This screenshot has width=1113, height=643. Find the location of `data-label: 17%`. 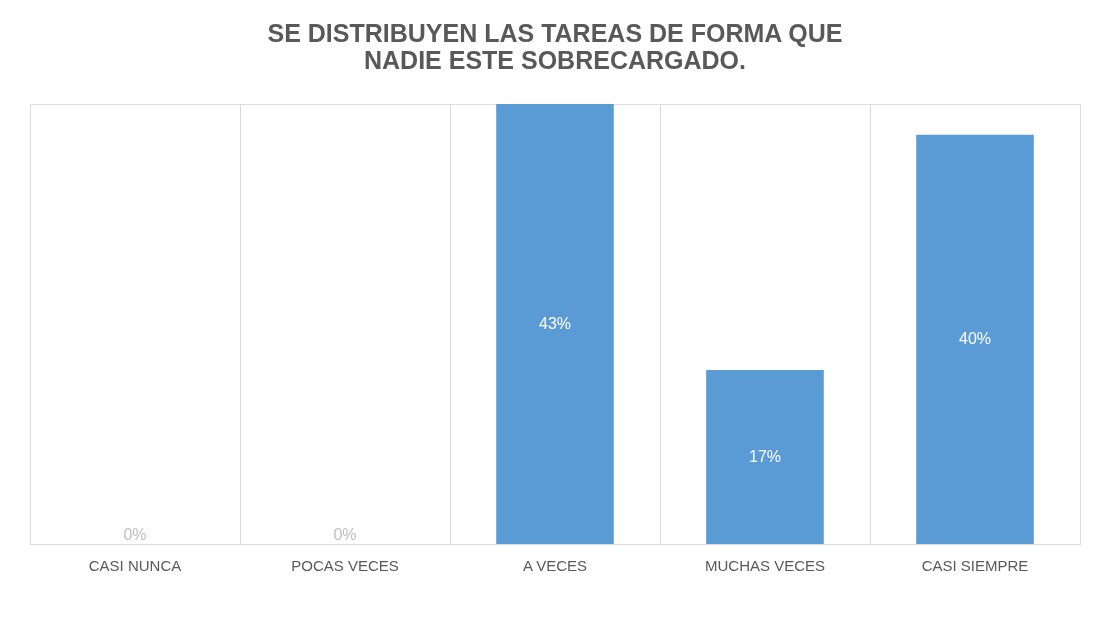

data-label: 17% is located at coordinates (765, 457).